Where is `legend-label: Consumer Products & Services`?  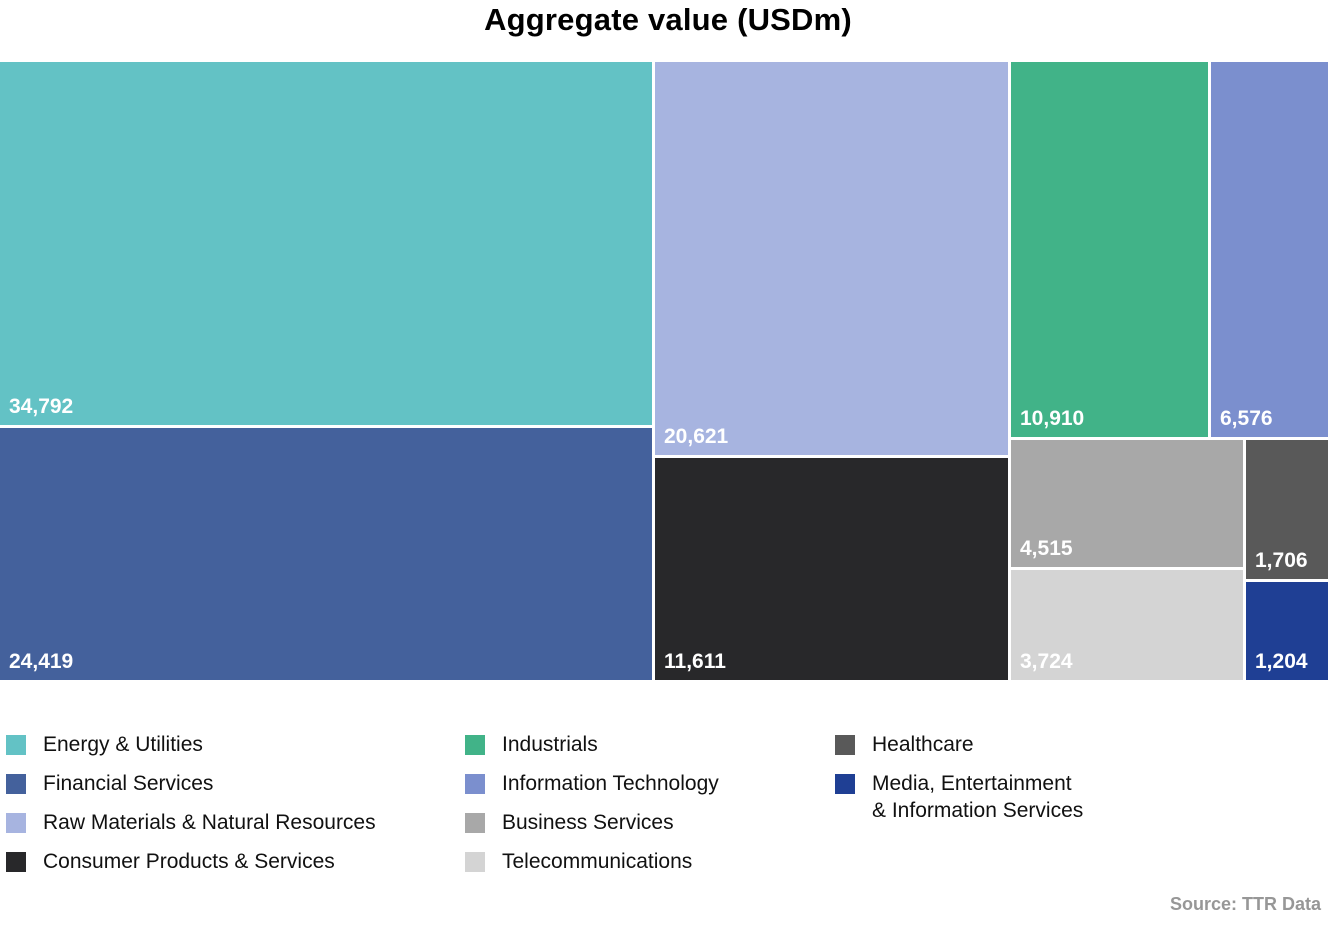 legend-label: Consumer Products & Services is located at coordinates (189, 861).